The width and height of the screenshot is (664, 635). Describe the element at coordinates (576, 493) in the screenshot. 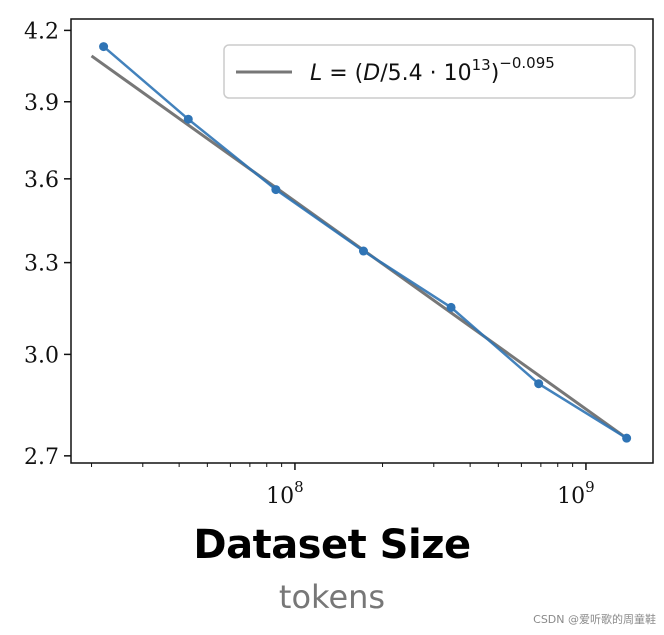

I see `x-tick-label: 10⁹` at that location.